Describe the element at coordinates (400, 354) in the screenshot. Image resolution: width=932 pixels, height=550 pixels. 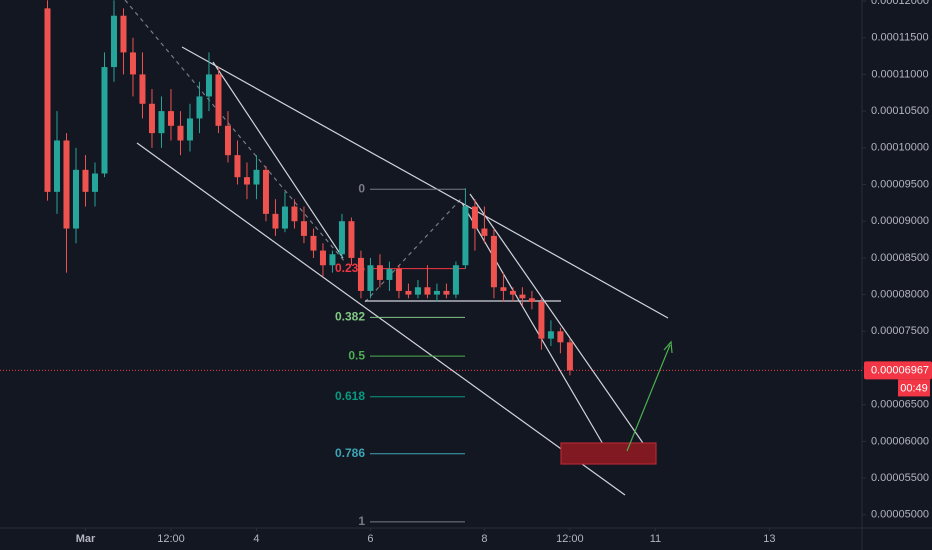
I see `fibonacci: 0 0.236 0.382 0.5 0.618 0.786 1` at that location.